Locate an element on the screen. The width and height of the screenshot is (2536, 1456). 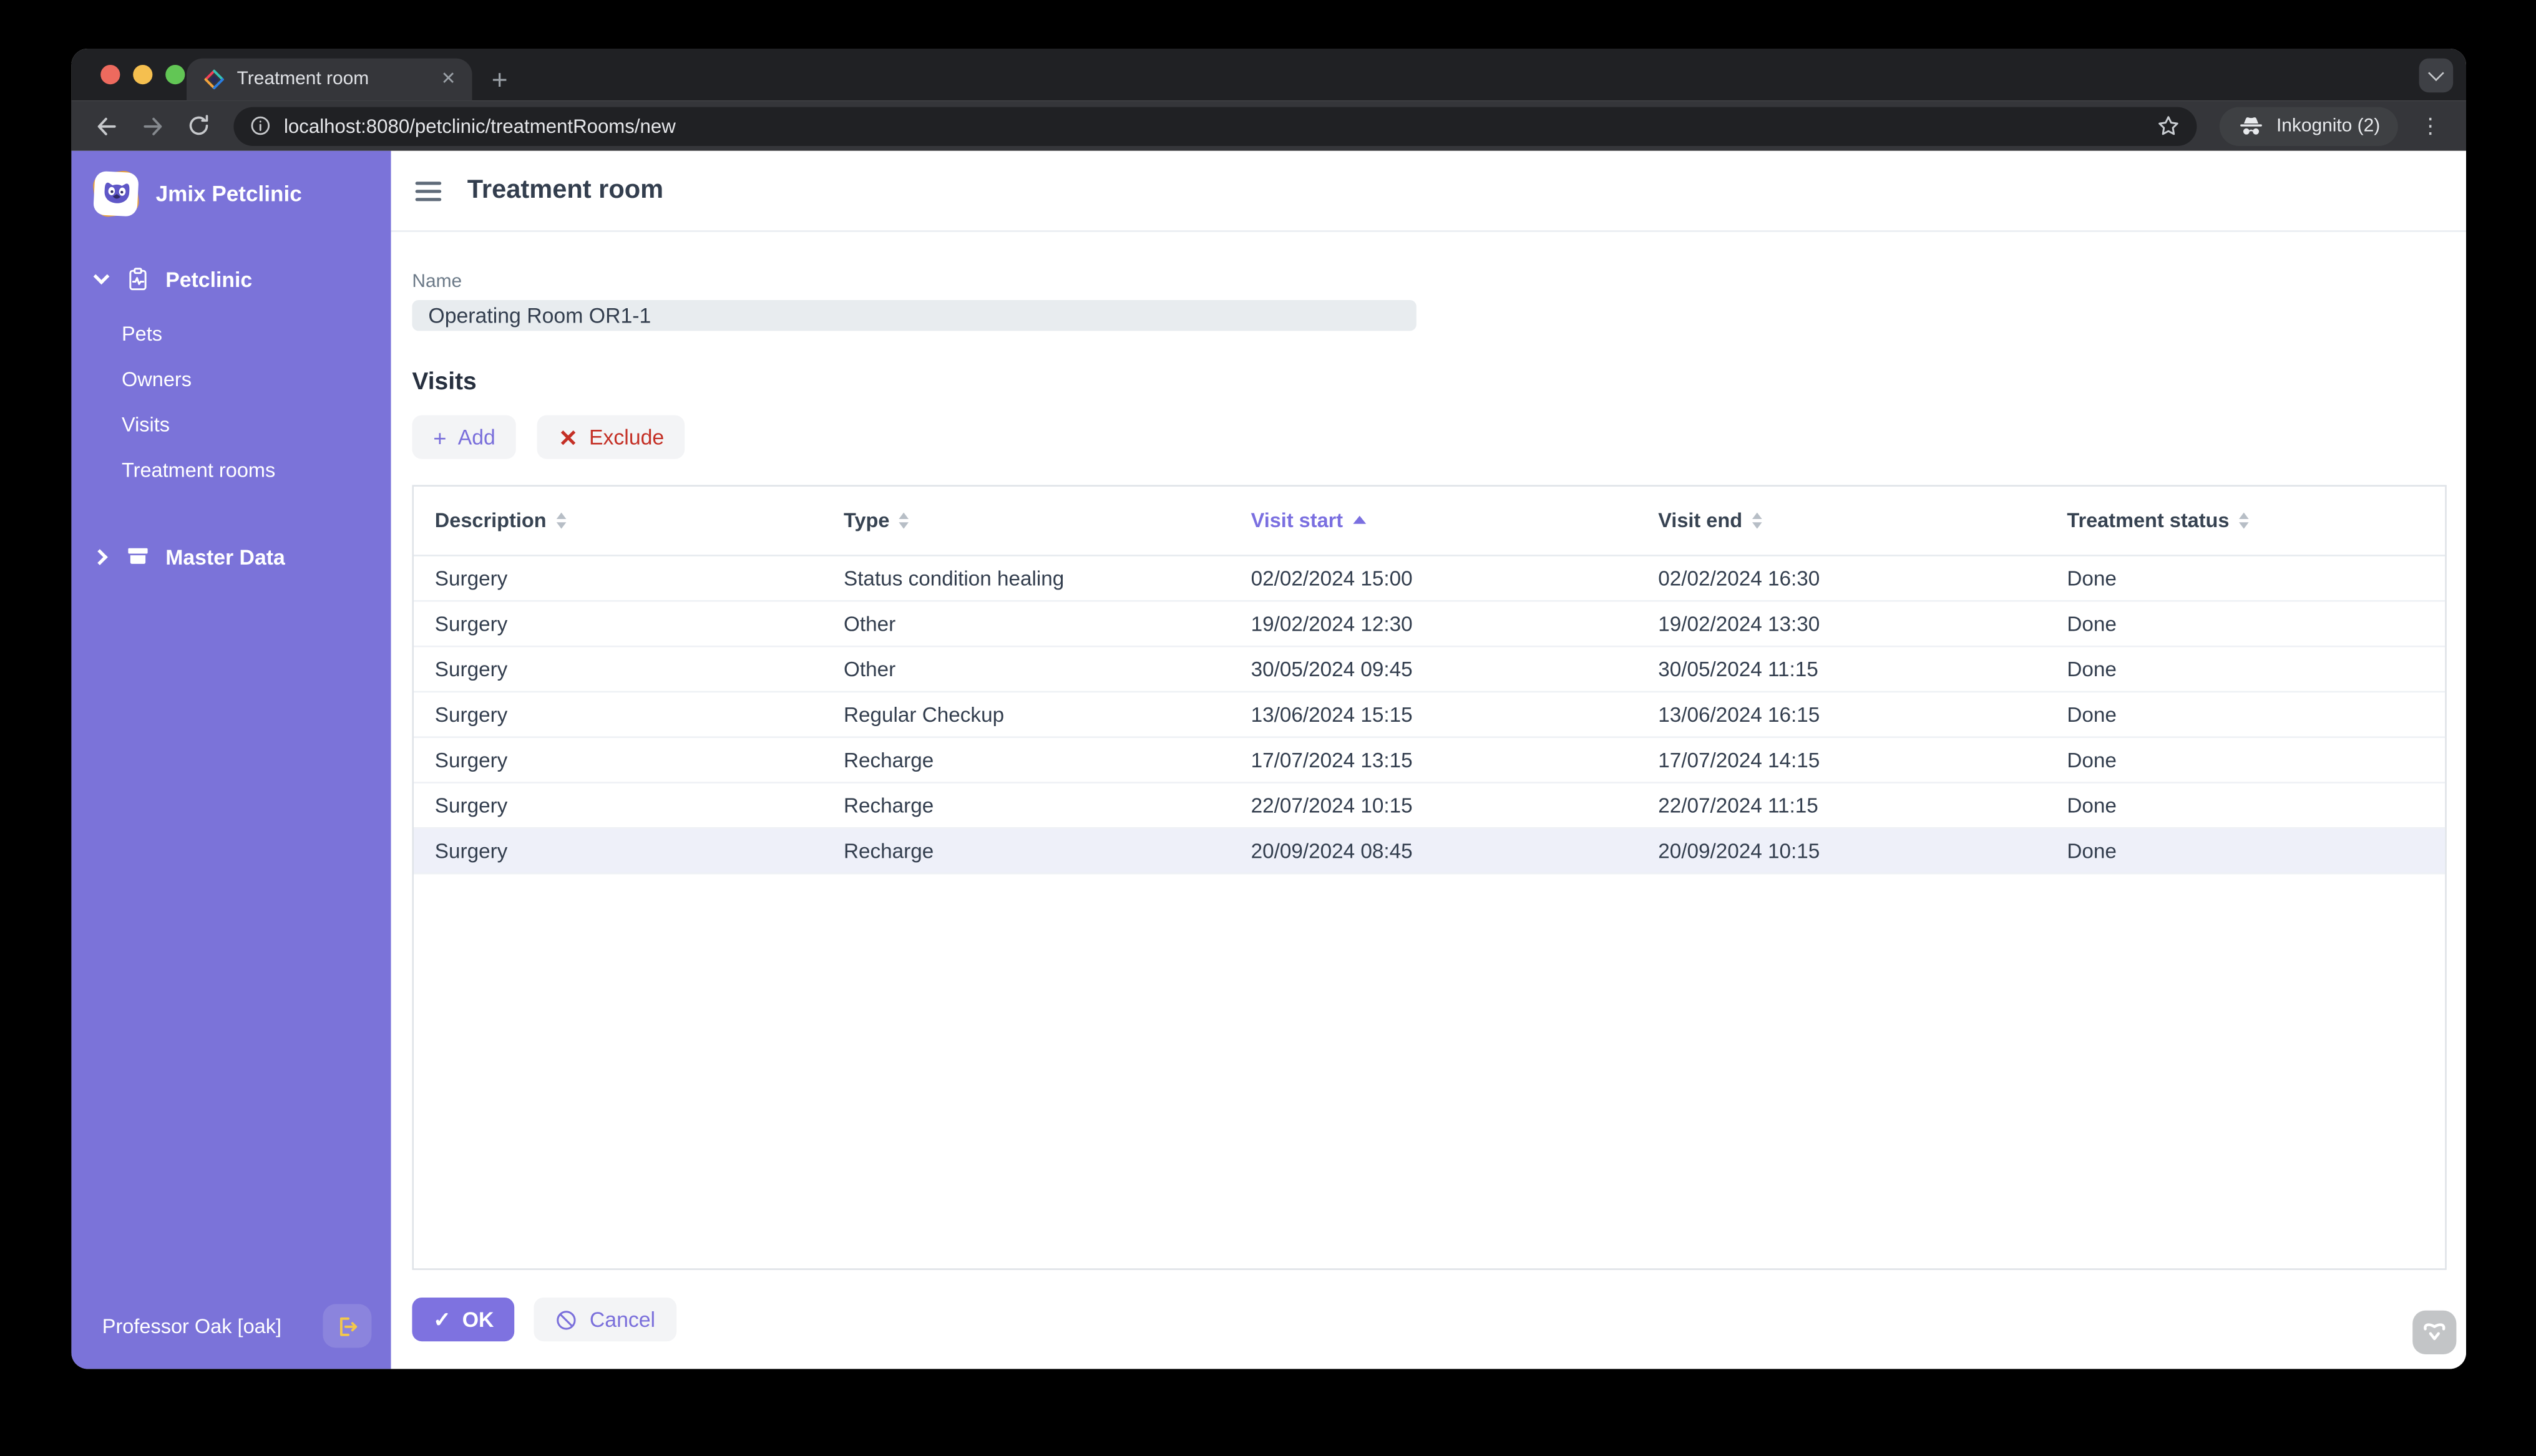
incognito-badge: Inkognito (2) is located at coordinates (2308, 126).